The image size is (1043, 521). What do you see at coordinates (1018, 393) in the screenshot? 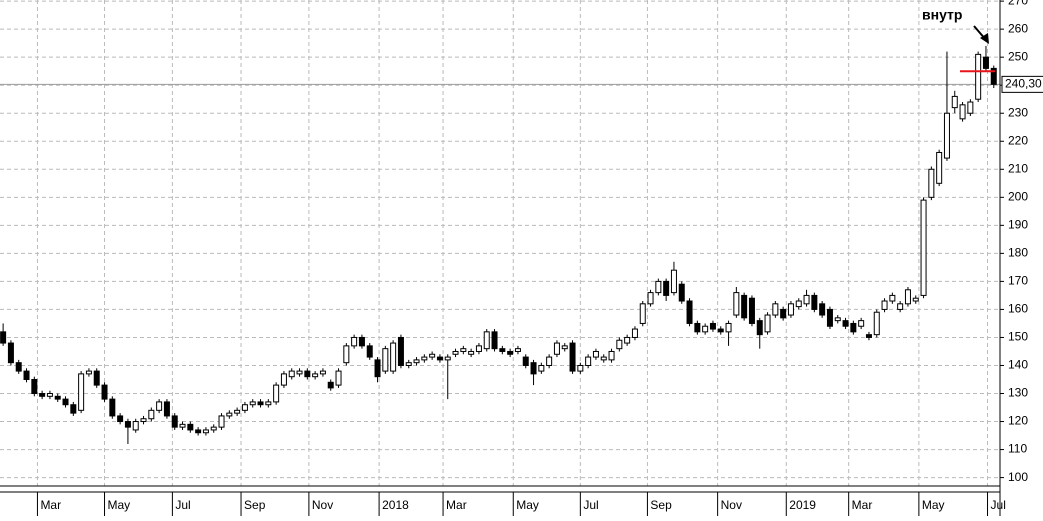
I see `y-tick-label: 130` at bounding box center [1018, 393].